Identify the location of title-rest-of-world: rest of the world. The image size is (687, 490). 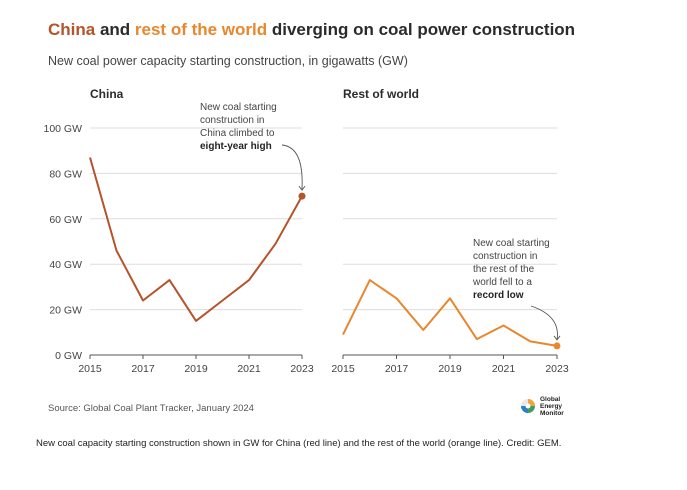
(201, 29).